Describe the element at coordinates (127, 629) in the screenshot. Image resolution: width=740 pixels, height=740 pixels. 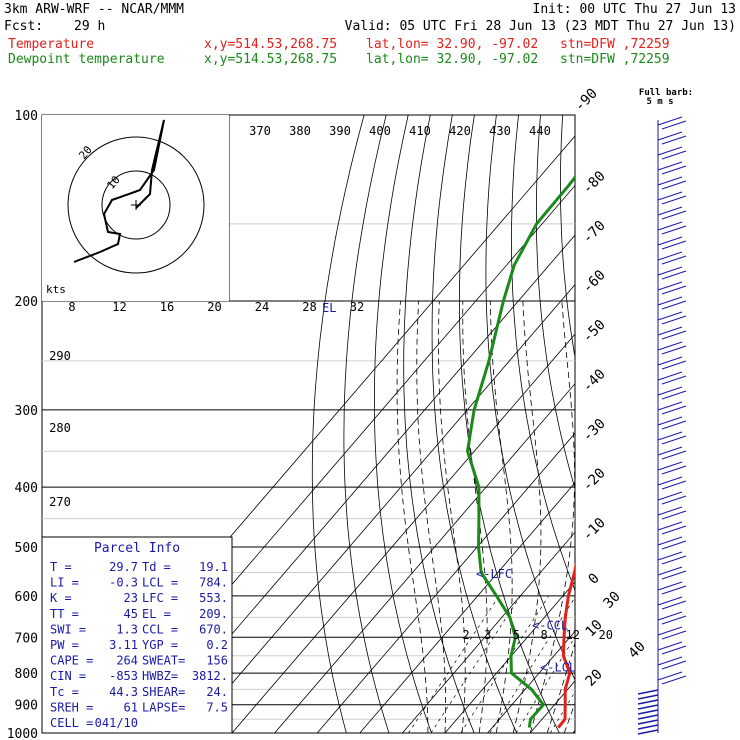
I see `parcel-value: 1.3` at that location.